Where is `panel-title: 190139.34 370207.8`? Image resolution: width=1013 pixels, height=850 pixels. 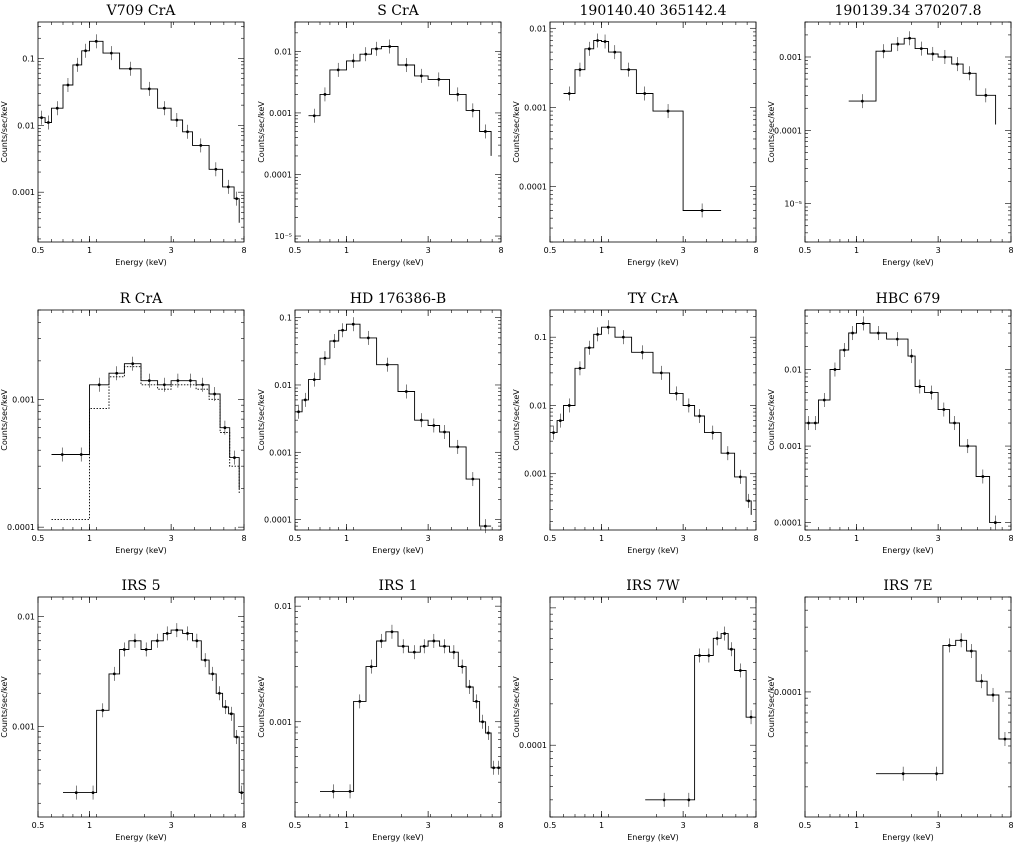
panel-title: 190139.34 370207.8 is located at coordinates (908, 11).